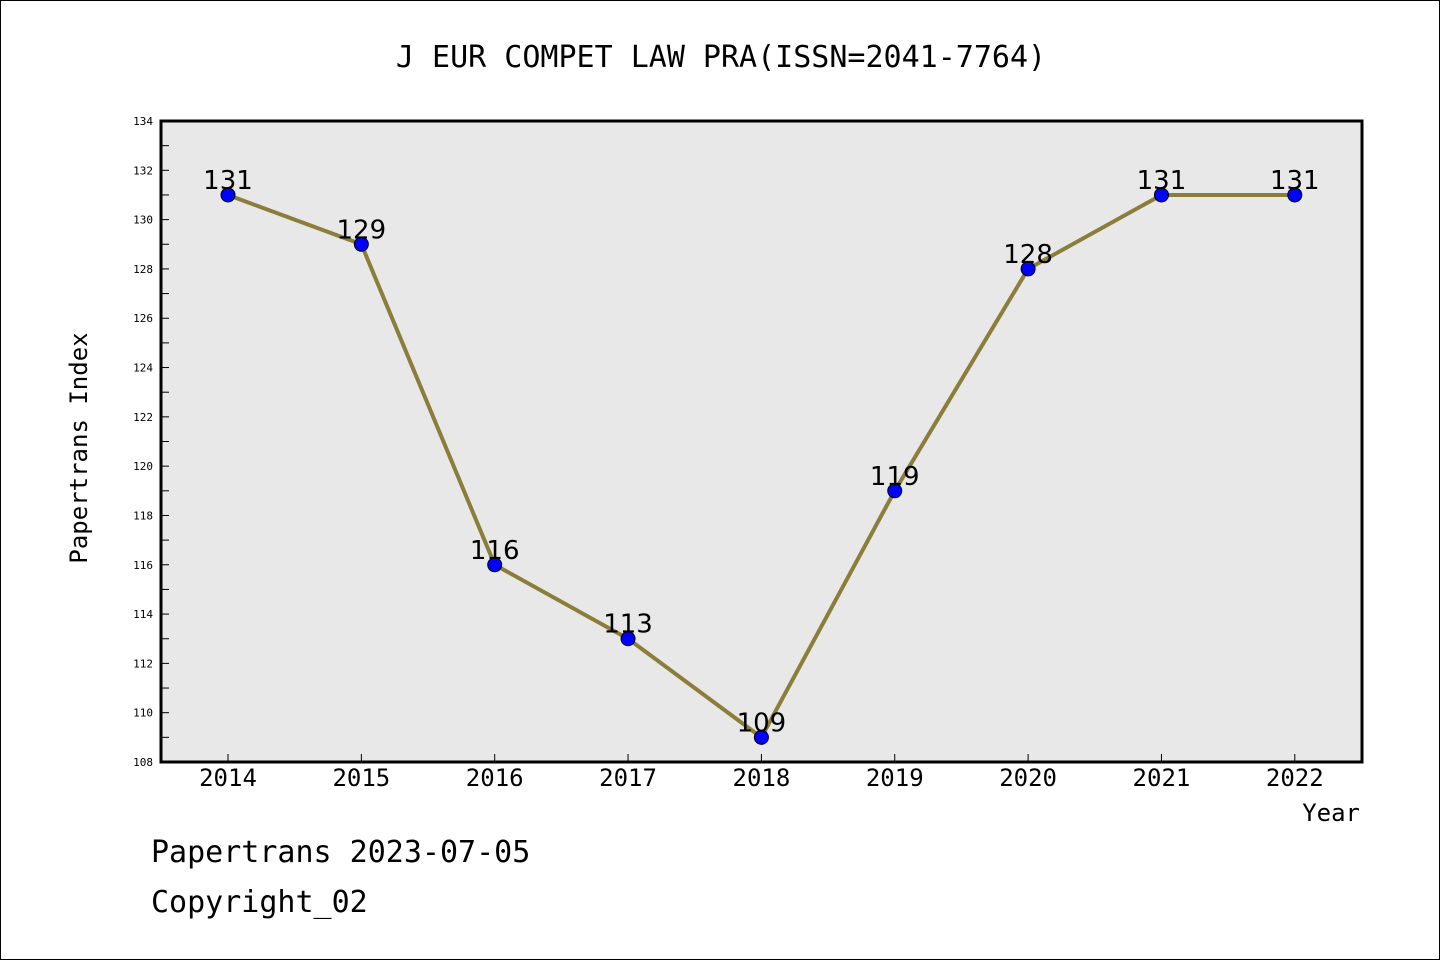  What do you see at coordinates (1028, 778) in the screenshot?
I see `x-tick-label: 2020` at bounding box center [1028, 778].